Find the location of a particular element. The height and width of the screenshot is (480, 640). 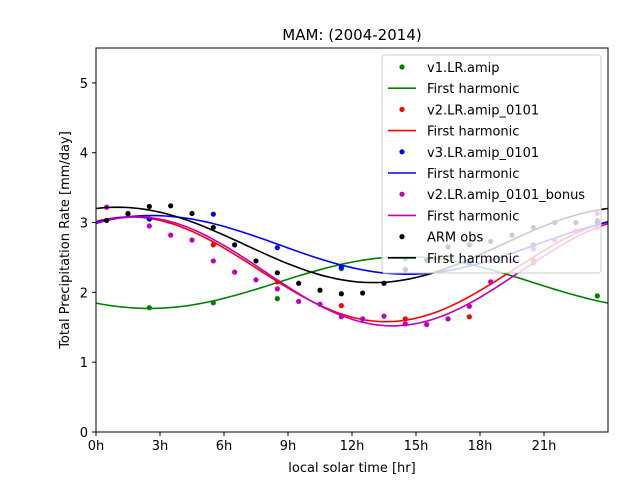

chart-title: MAM: (2004-2014) is located at coordinates (351, 35).